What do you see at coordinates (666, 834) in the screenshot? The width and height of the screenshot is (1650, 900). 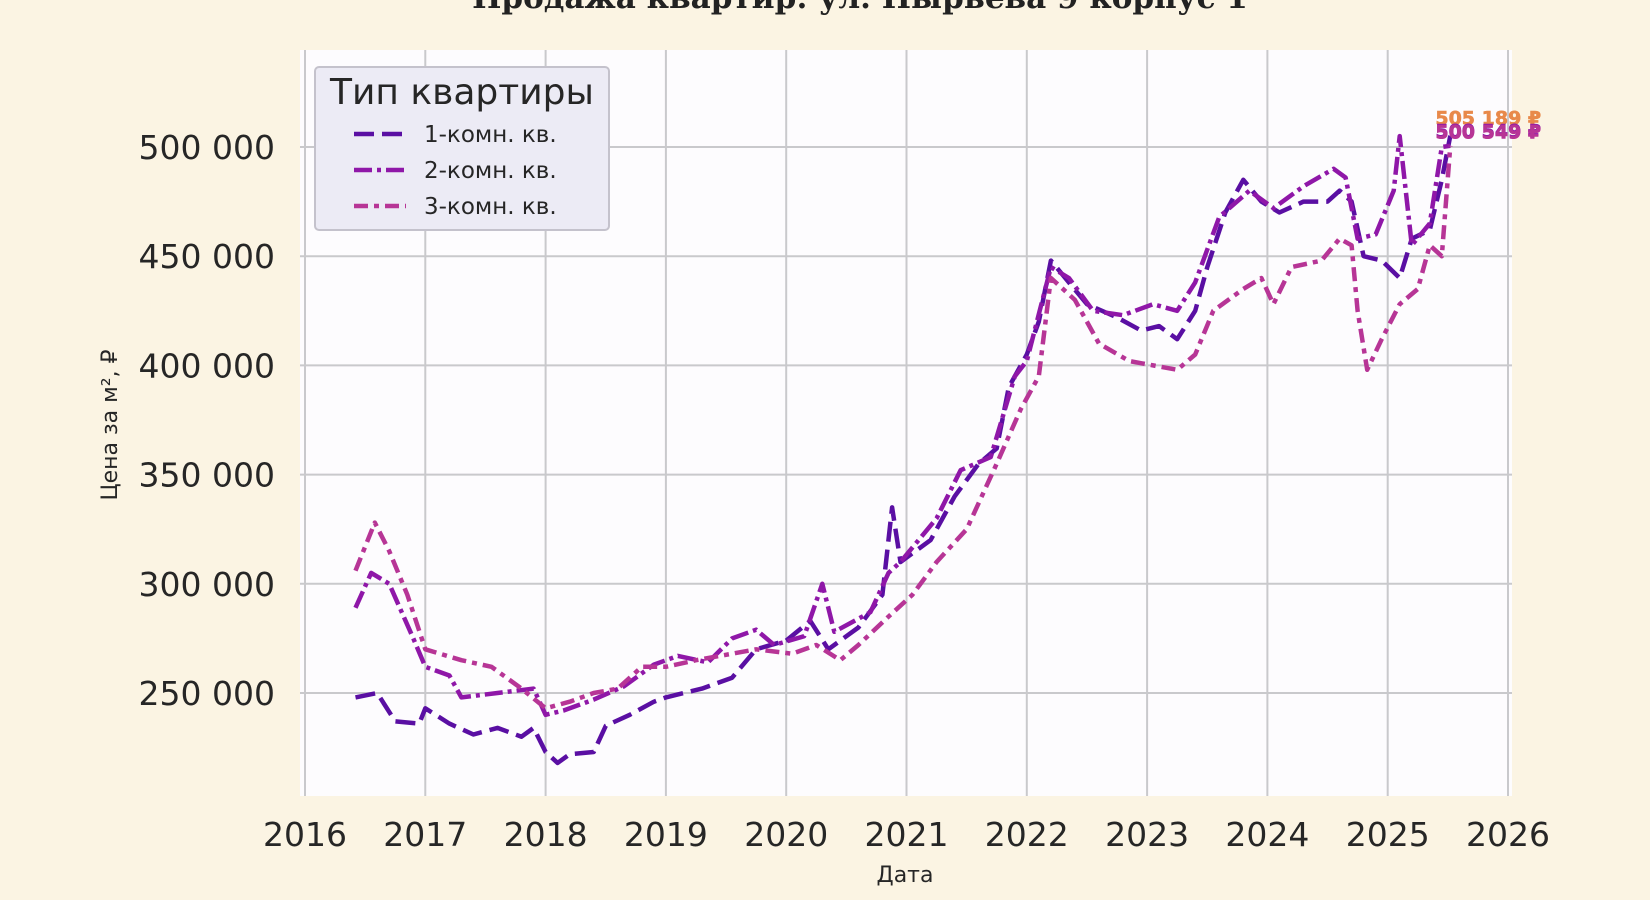 I see `x-tick-label: 2019` at bounding box center [666, 834].